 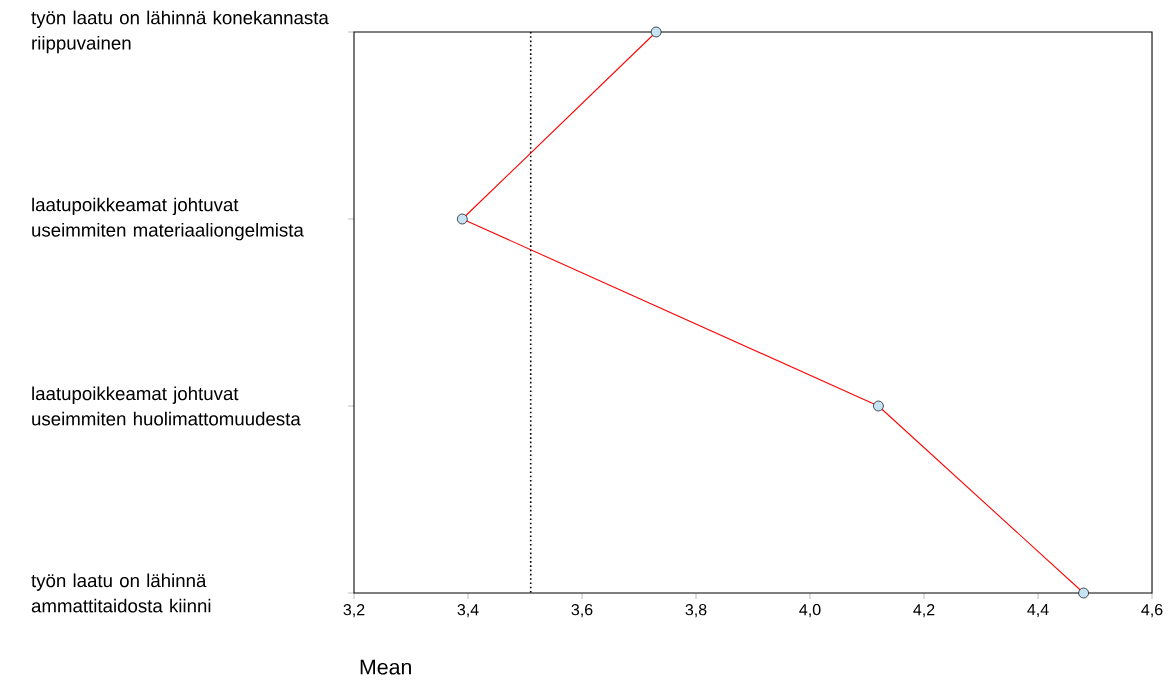 I want to click on x-tick-label: 4,6, so click(x=1152, y=610).